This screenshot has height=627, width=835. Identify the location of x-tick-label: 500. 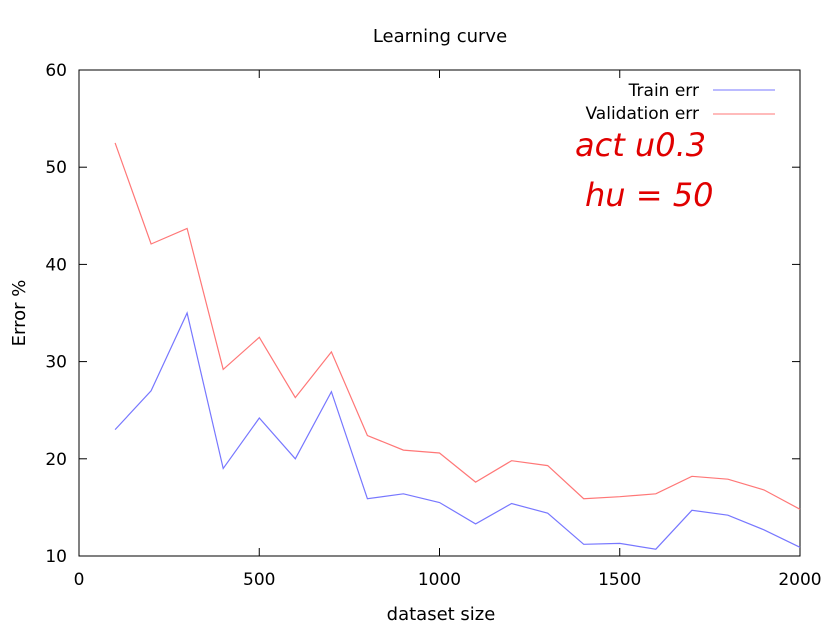
(259, 580).